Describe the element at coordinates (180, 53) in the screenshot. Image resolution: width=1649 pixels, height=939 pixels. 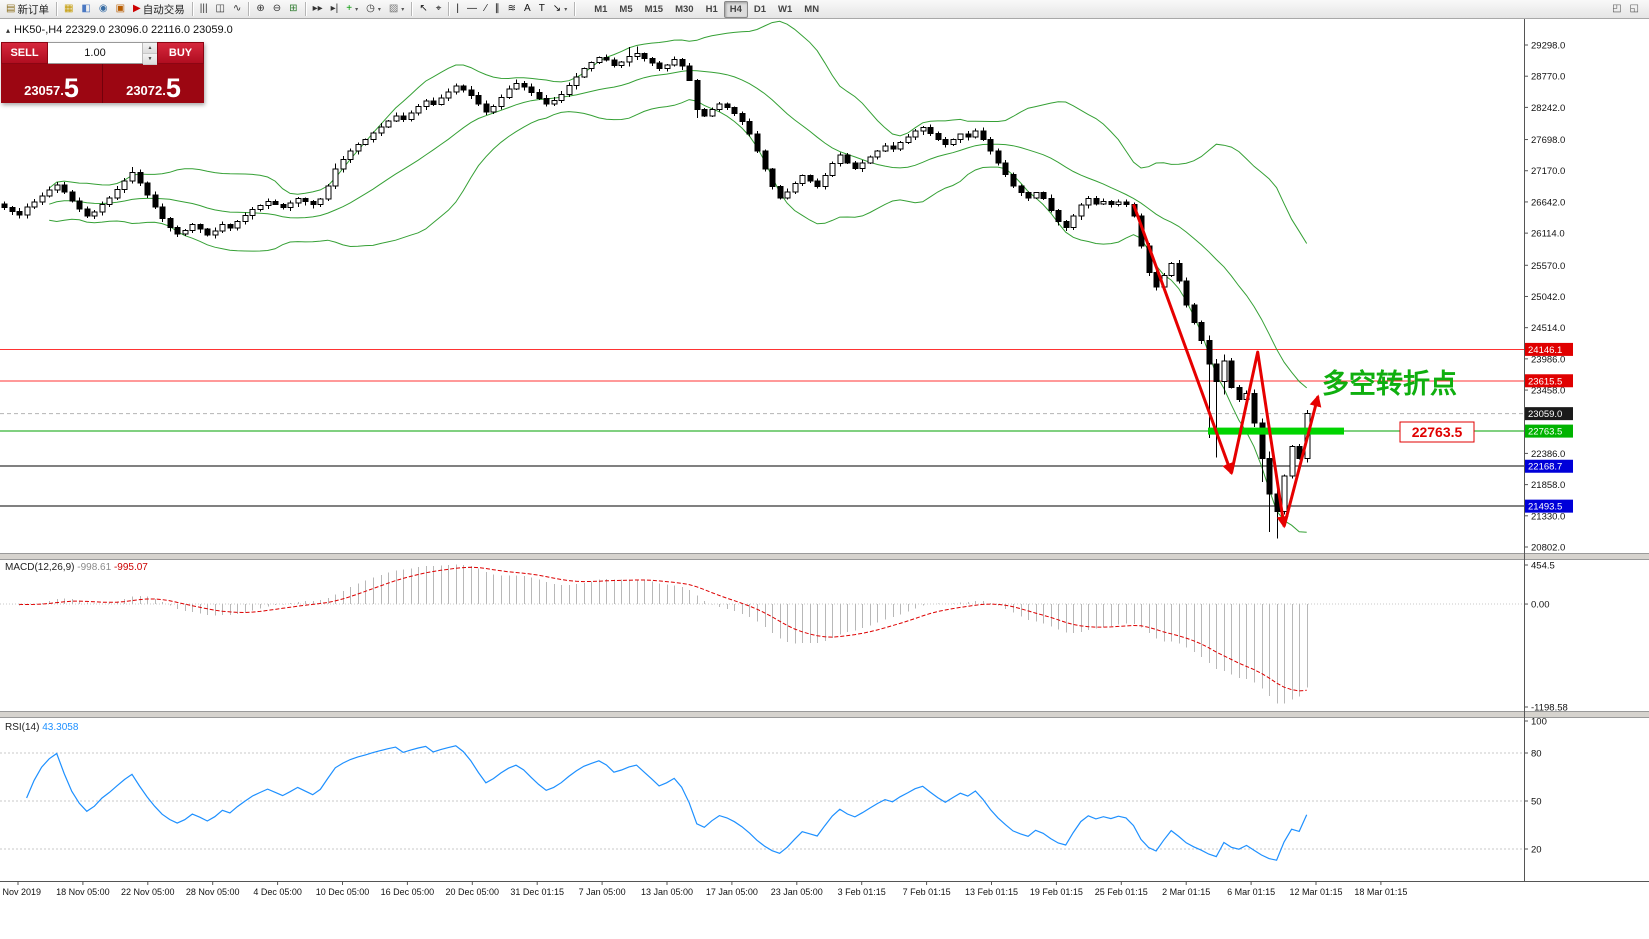
I see `buy-button: BUY` at that location.